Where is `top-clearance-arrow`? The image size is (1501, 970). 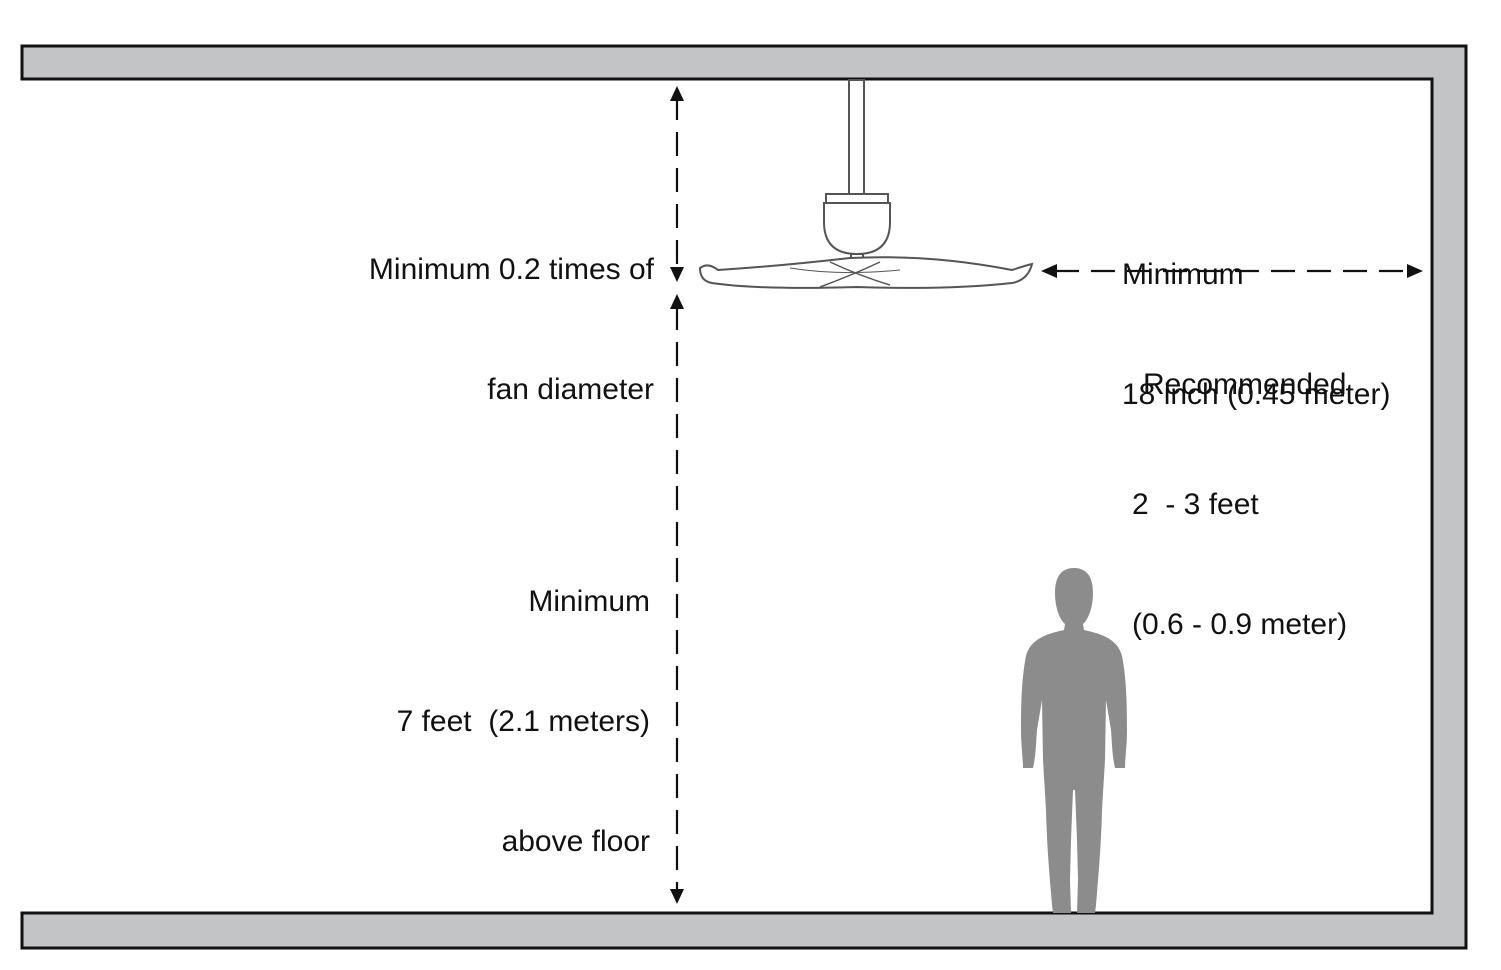
top-clearance-arrow is located at coordinates (677, 184).